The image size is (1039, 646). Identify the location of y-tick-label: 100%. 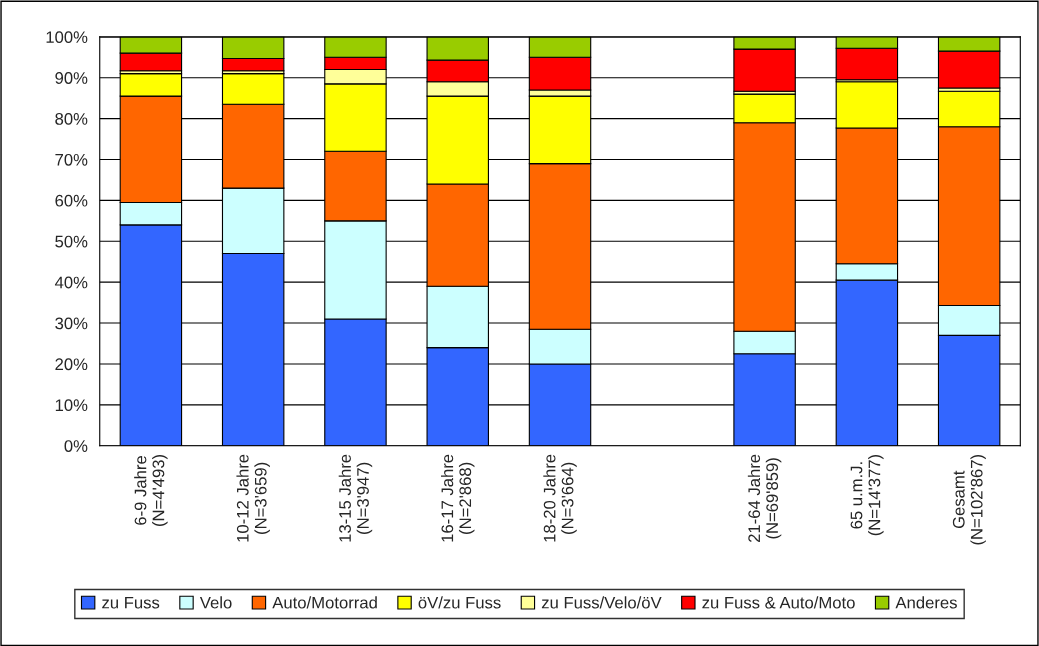
(67, 37).